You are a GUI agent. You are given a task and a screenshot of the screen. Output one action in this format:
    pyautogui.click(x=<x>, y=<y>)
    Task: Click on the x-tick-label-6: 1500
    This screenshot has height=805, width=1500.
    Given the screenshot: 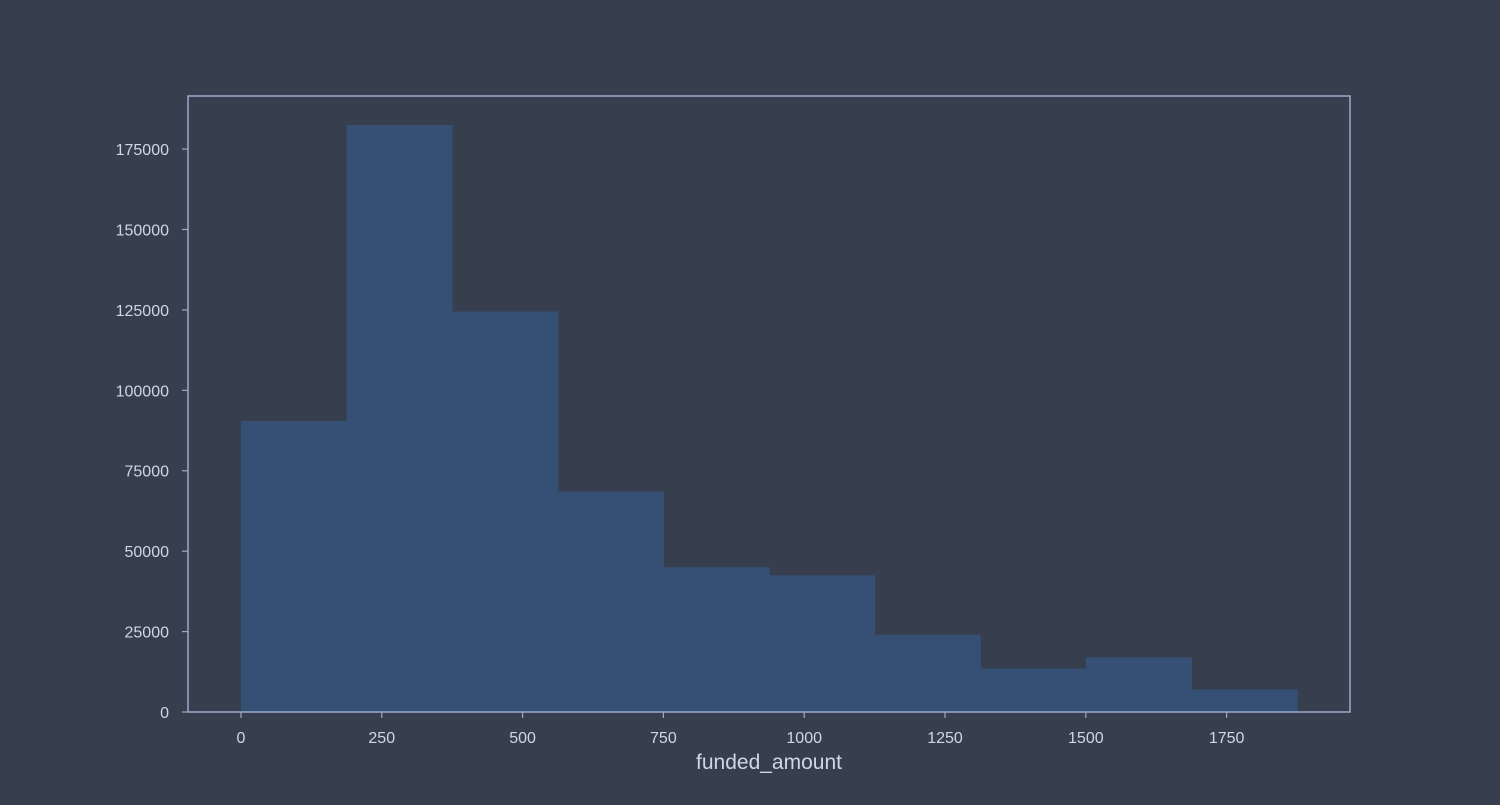 What is the action you would take?
    pyautogui.click(x=1086, y=738)
    